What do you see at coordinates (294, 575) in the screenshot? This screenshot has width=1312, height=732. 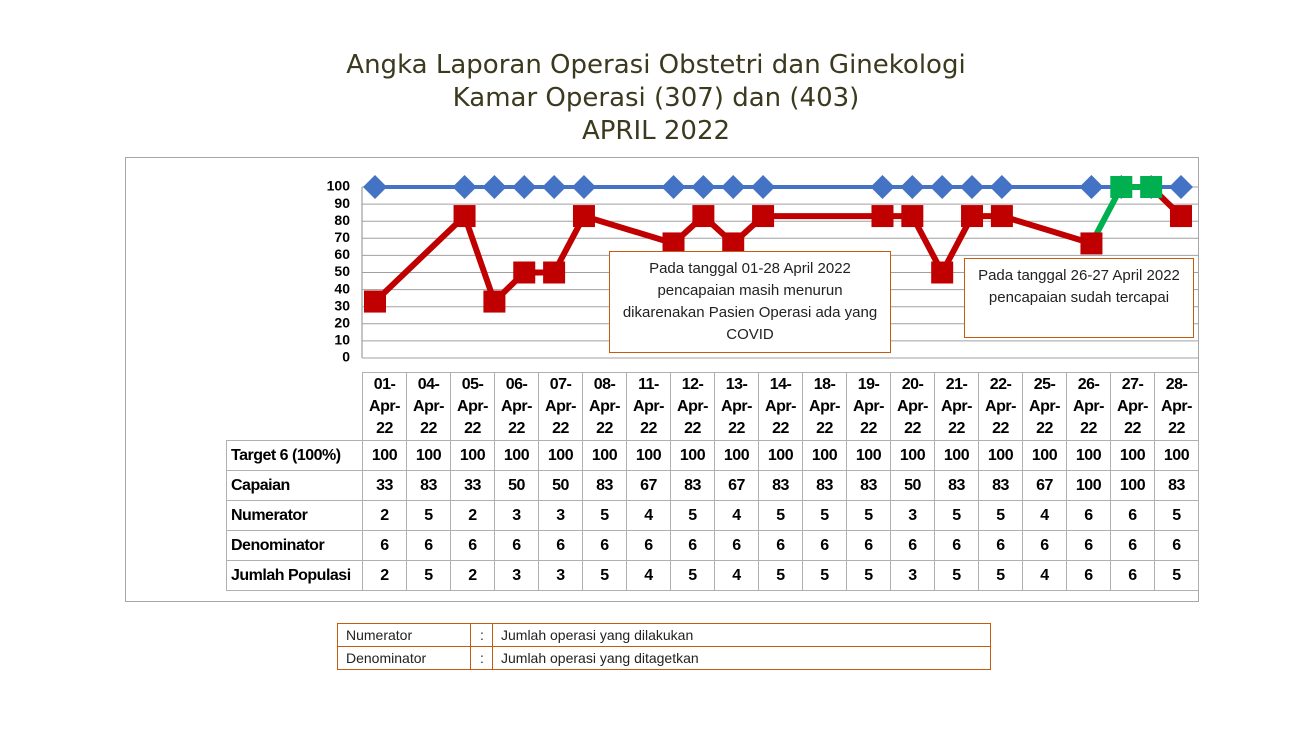 I see `row-name: Jumlah Populasi` at bounding box center [294, 575].